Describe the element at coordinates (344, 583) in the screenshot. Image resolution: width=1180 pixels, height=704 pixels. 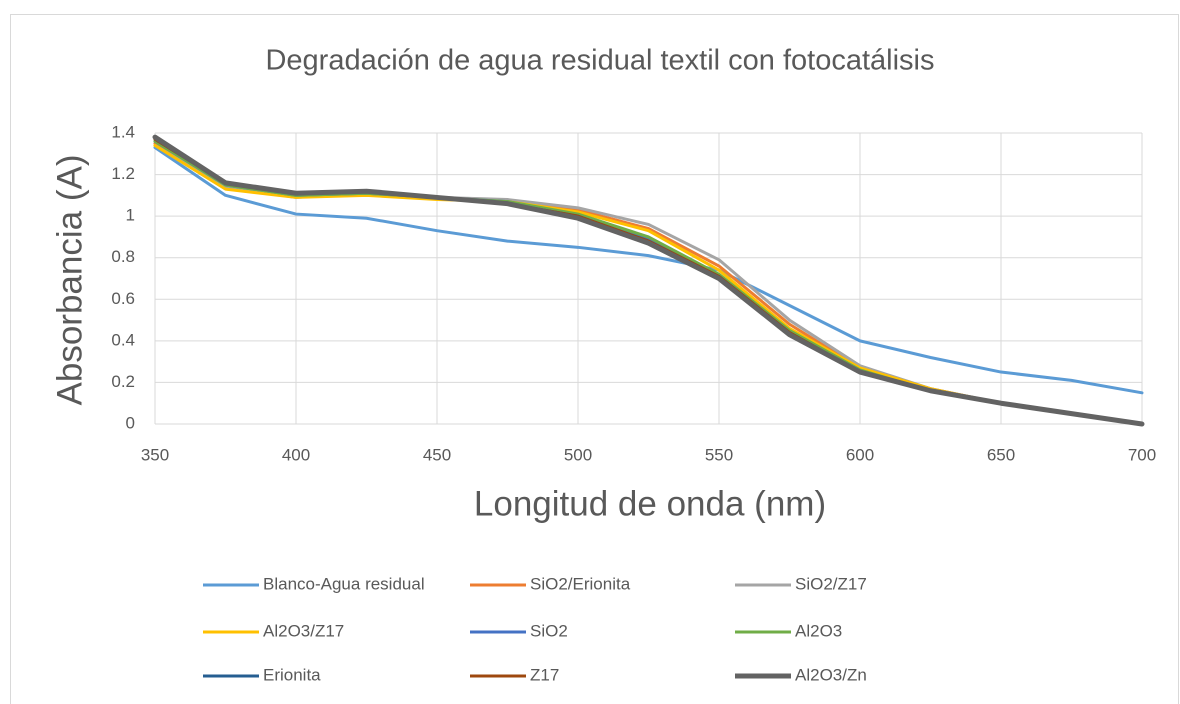
I see `legend-label: Blanco-Agua residual` at that location.